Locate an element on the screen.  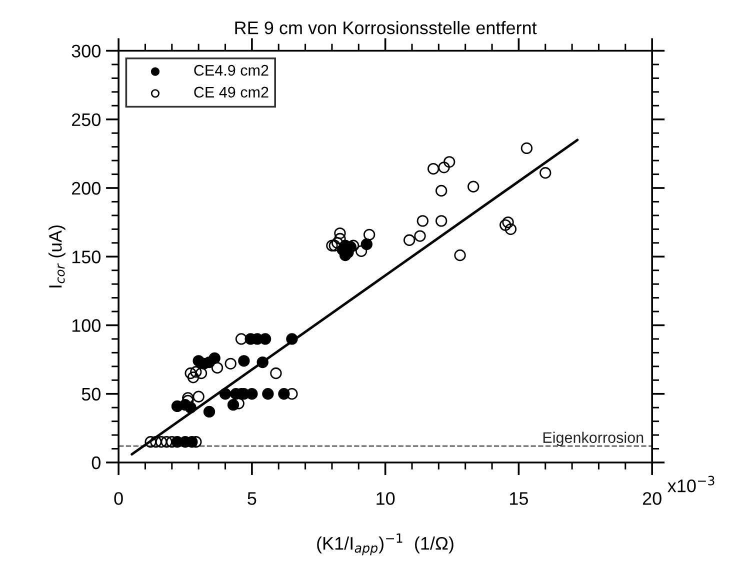
y-tick-label: 250 is located at coordinates (86, 119).